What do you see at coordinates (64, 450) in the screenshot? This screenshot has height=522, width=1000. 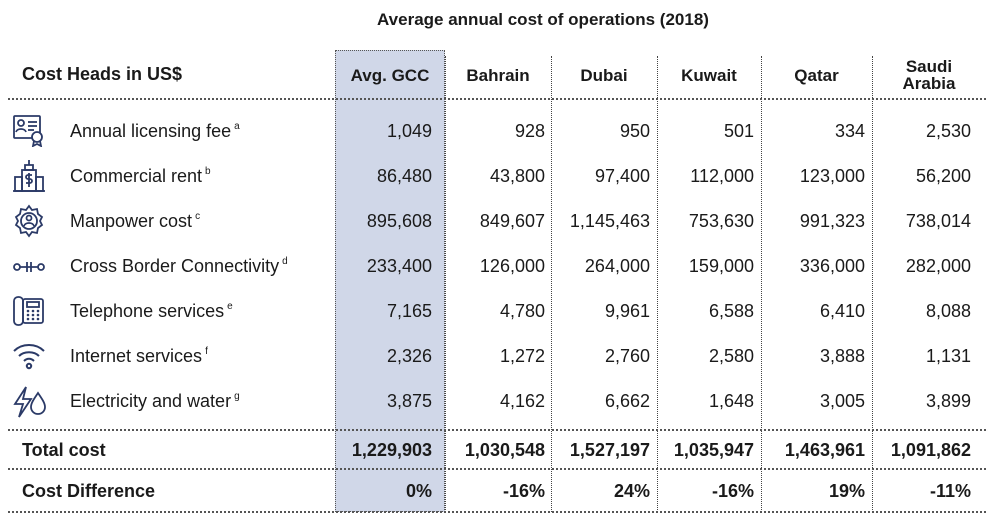 I see `total-cost-label: Total cost` at bounding box center [64, 450].